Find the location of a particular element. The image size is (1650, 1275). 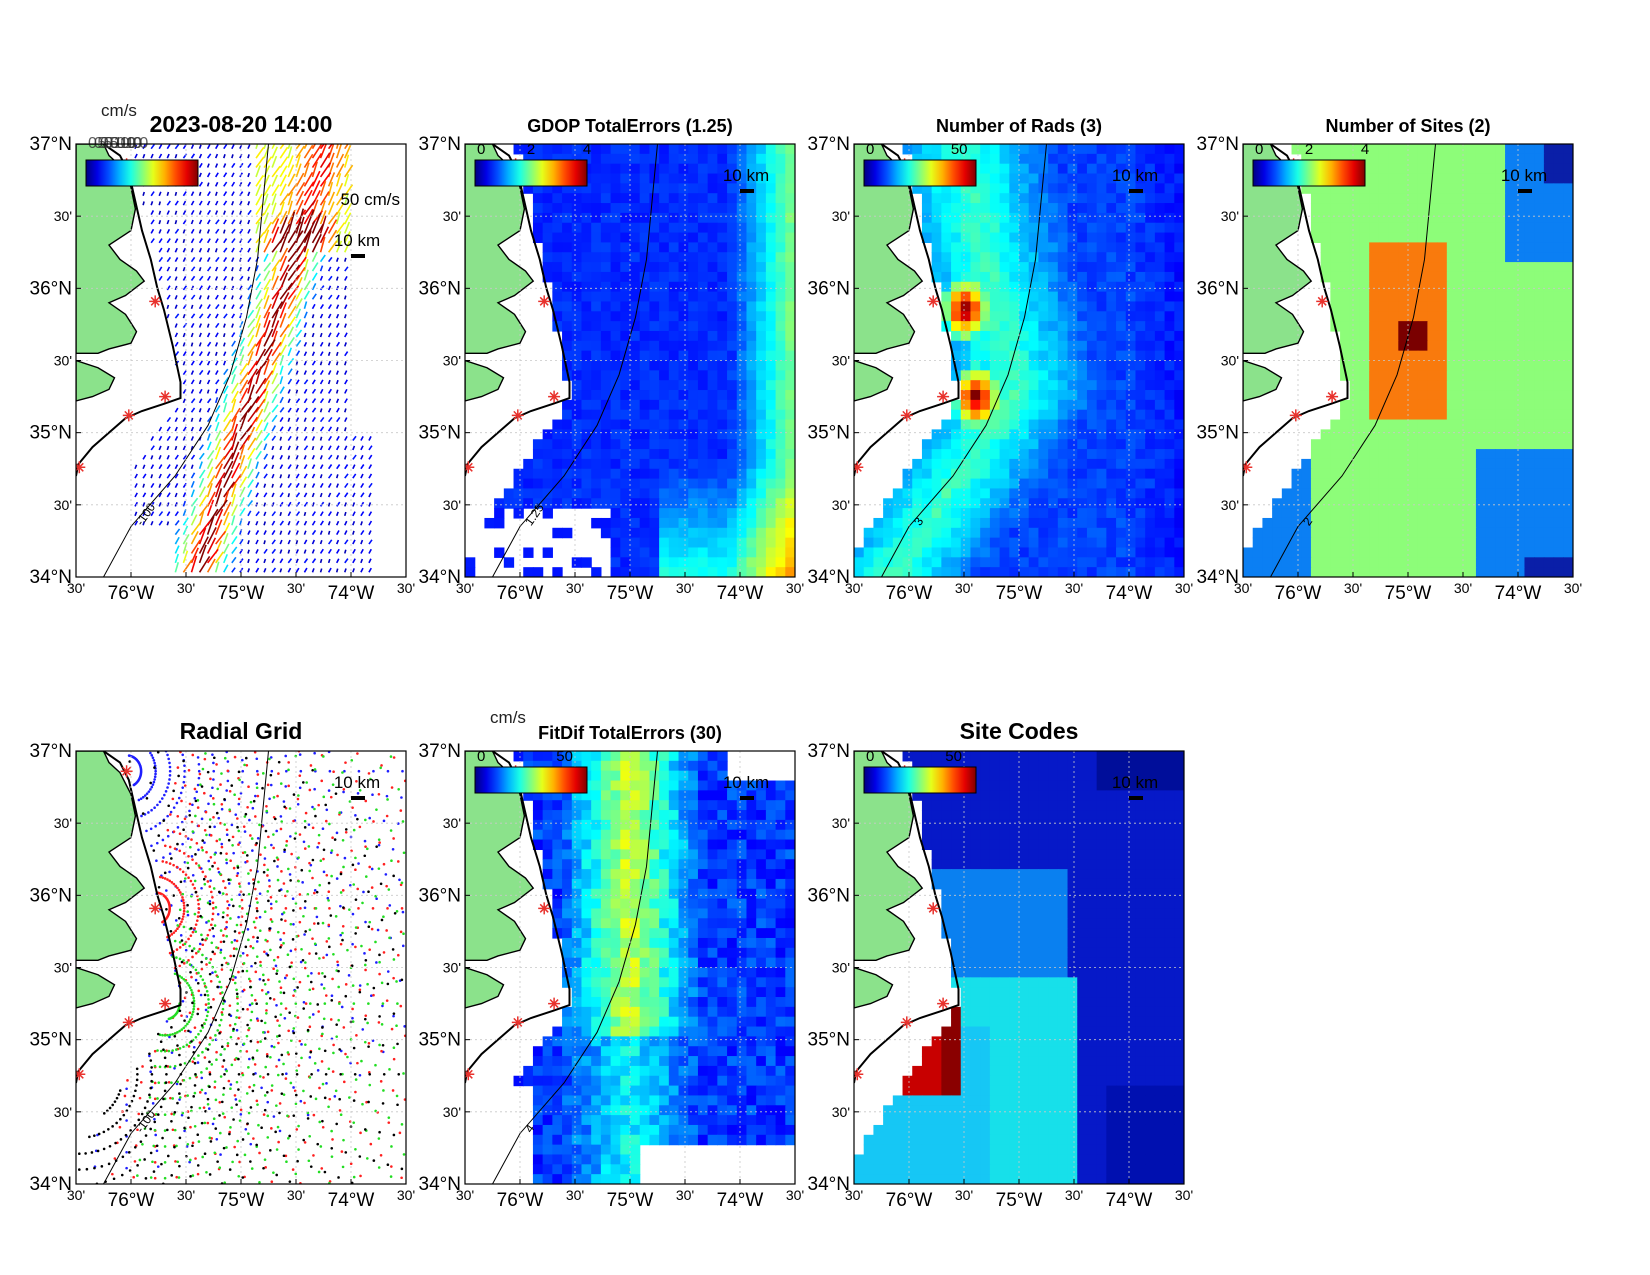

lat-tick-label: 34°N is located at coordinates (1218, 577).